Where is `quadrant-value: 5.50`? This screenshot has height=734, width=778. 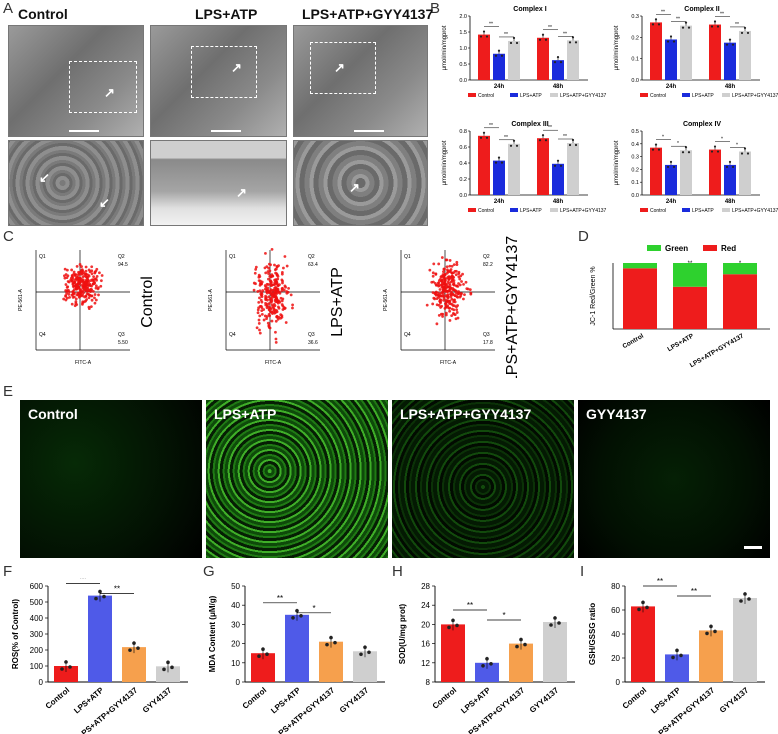
quadrant-value: 5.50 is located at coordinates (123, 343).